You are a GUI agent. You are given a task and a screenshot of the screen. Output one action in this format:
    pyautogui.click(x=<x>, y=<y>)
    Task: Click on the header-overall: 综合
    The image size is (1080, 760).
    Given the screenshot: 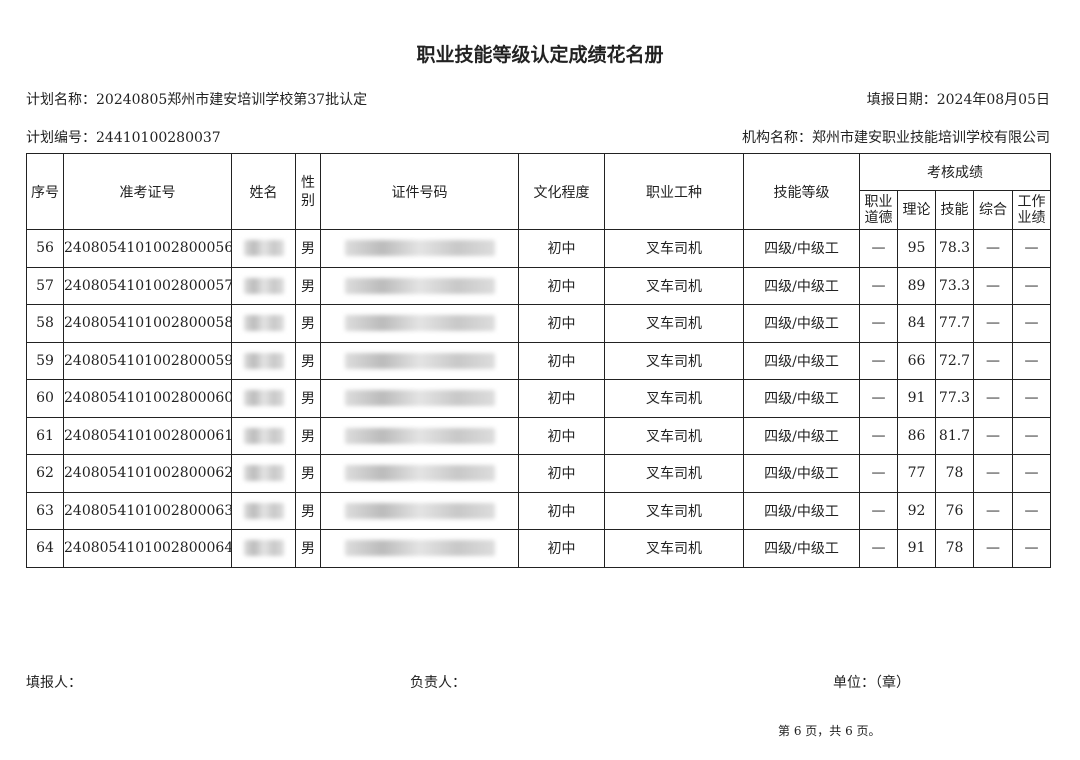 What is the action you would take?
    pyautogui.click(x=993, y=210)
    